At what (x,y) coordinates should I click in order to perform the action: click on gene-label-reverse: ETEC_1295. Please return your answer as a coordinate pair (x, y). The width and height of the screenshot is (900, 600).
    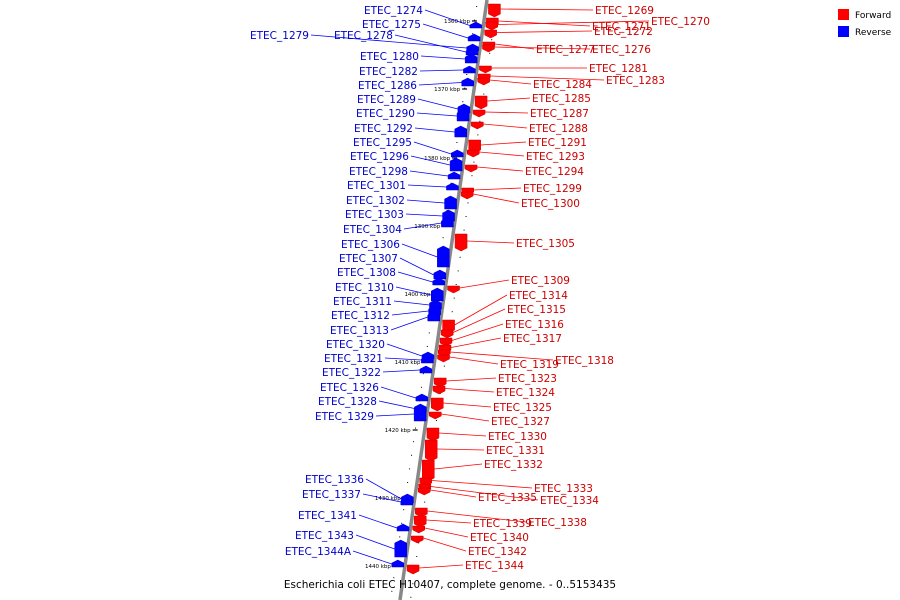
    Looking at the image, I should click on (382, 143).